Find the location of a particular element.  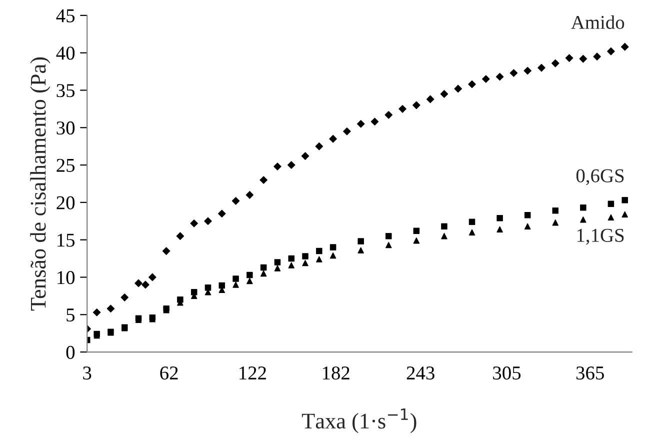

y-tick-label: 5 is located at coordinates (70, 315).